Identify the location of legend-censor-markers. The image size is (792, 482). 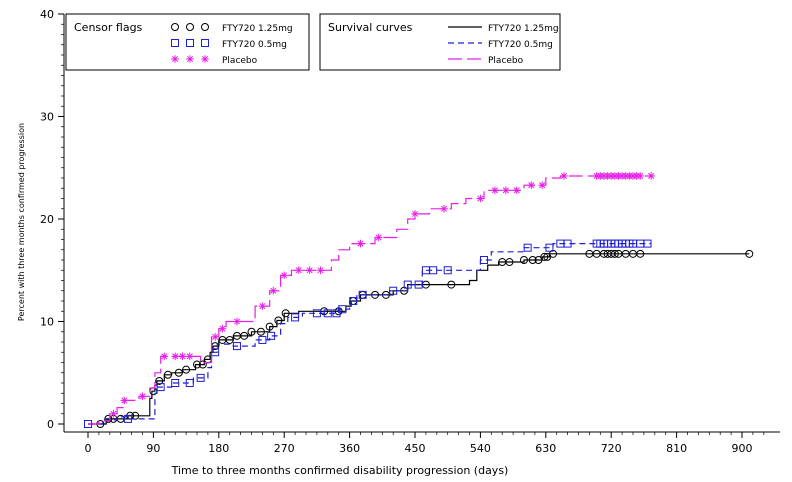
(190, 43).